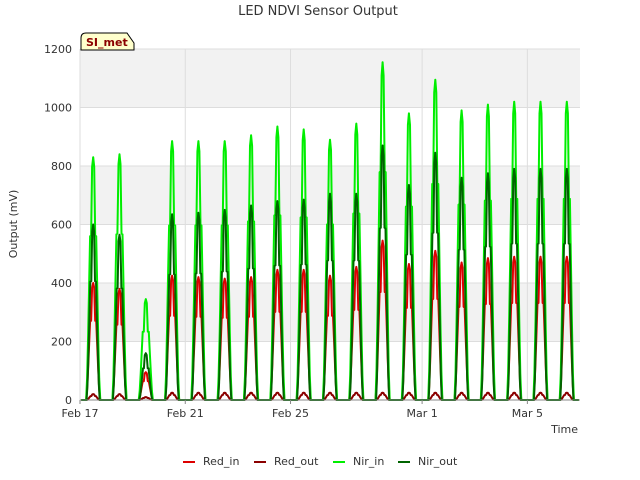 Image resolution: width=640 pixels, height=480 pixels. What do you see at coordinates (185, 413) in the screenshot?
I see `x-tick-label: Feb 21` at bounding box center [185, 413].